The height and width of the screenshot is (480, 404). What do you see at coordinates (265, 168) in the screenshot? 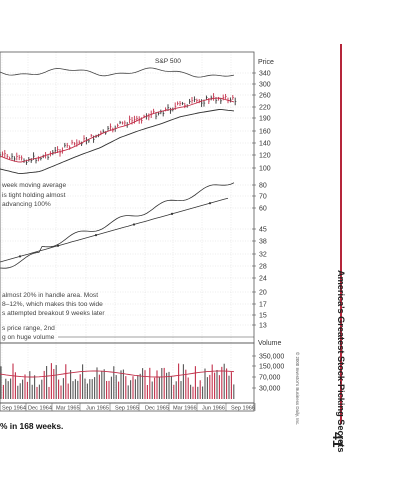
I see `price-tick-label: 100` at bounding box center [265, 168].